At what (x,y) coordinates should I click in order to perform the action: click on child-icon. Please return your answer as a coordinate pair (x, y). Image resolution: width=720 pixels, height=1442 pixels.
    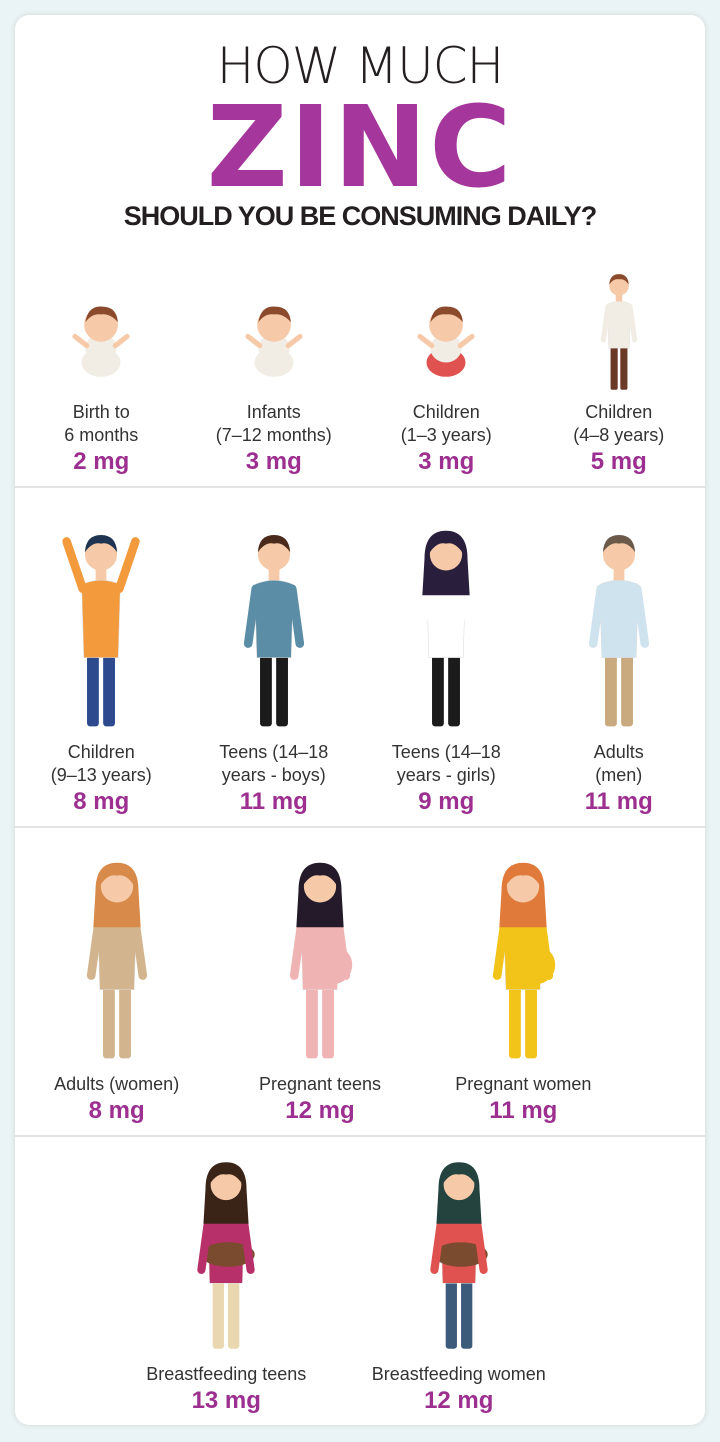
    Looking at the image, I should click on (618, 332).